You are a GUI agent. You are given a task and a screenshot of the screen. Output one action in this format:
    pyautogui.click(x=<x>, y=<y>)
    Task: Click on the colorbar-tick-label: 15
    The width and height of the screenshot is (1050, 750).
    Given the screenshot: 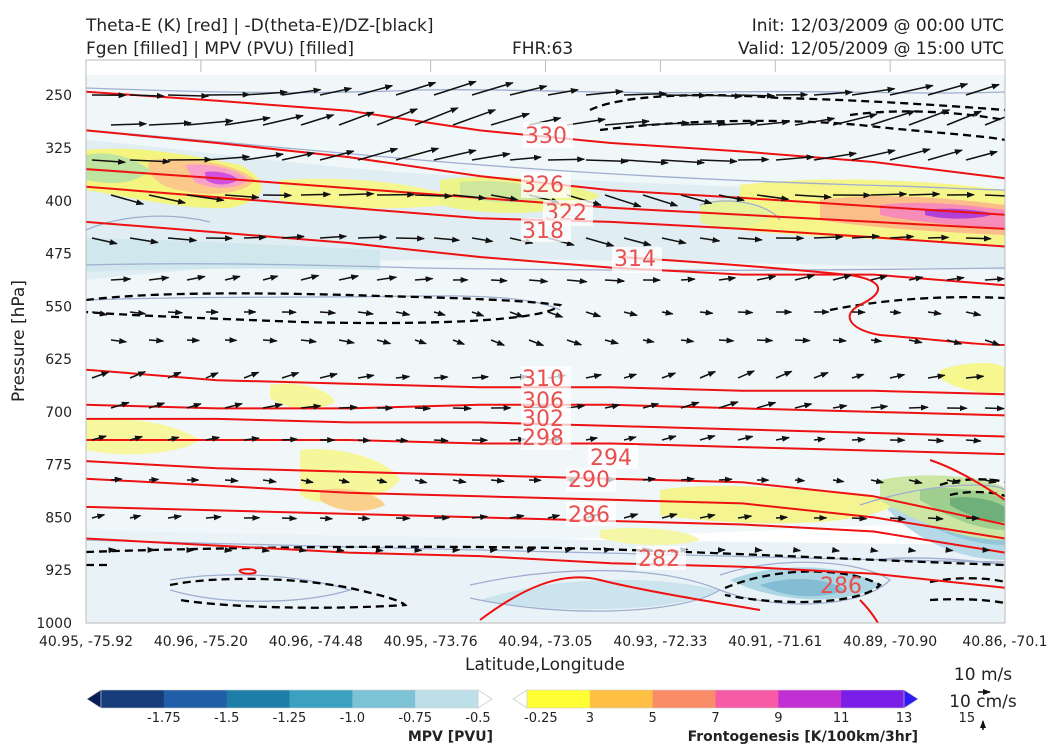 What is the action you would take?
    pyautogui.click(x=967, y=718)
    